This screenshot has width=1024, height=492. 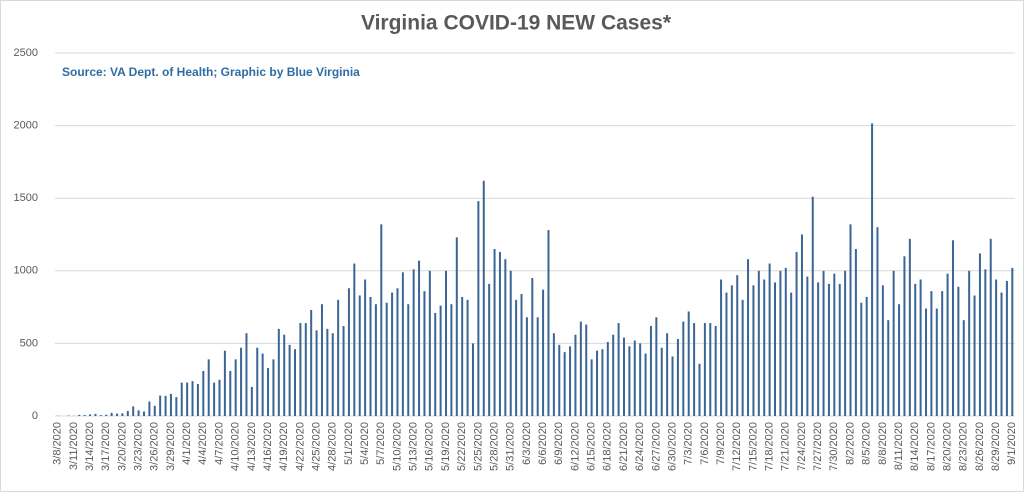 I want to click on x-tick-label: 7/30/2020, so click(x=834, y=446).